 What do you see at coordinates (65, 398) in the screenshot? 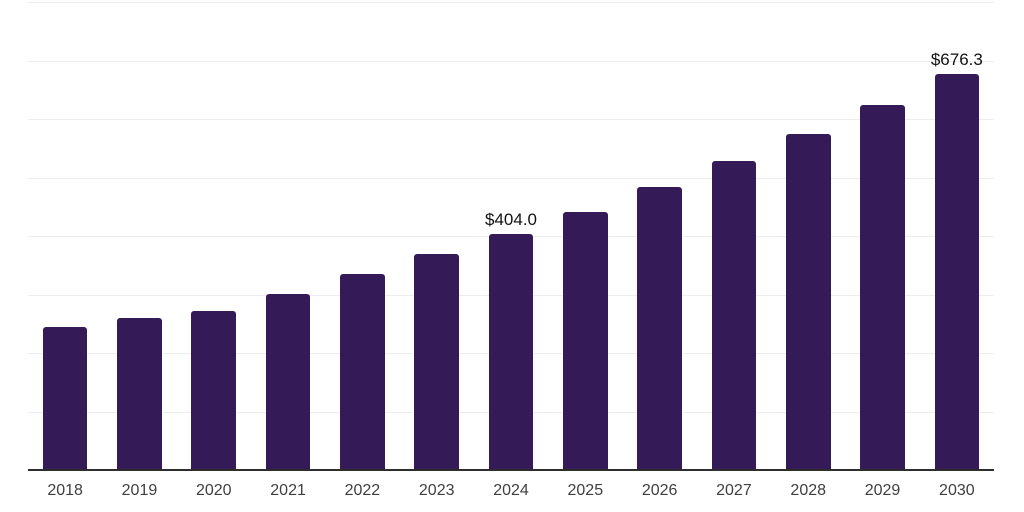
I see `bar-2018` at bounding box center [65, 398].